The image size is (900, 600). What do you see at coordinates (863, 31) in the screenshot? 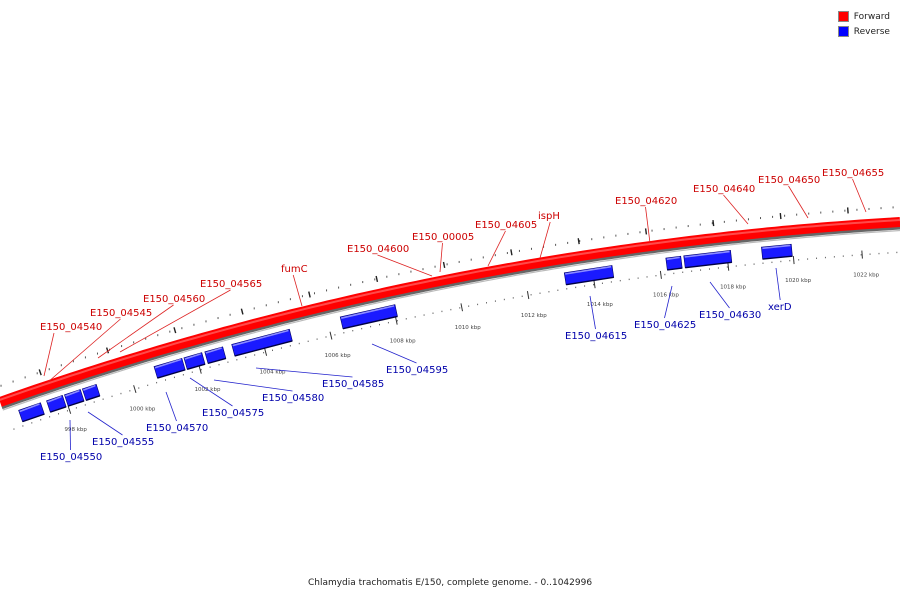
I see `legend-item-reverse: Reverse` at bounding box center [863, 31].